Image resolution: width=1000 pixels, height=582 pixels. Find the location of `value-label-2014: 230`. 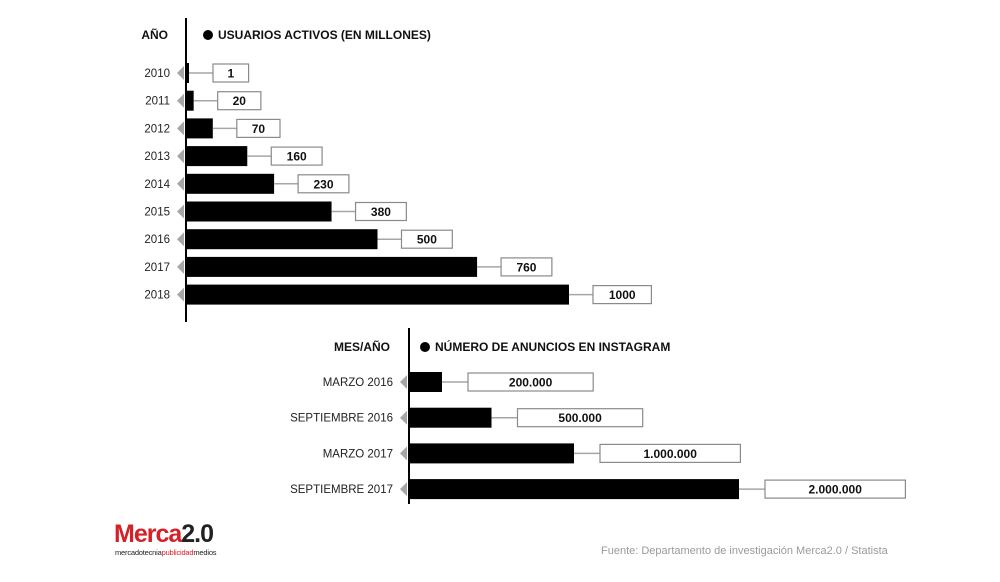

value-label-2014: 230 is located at coordinates (323, 184).